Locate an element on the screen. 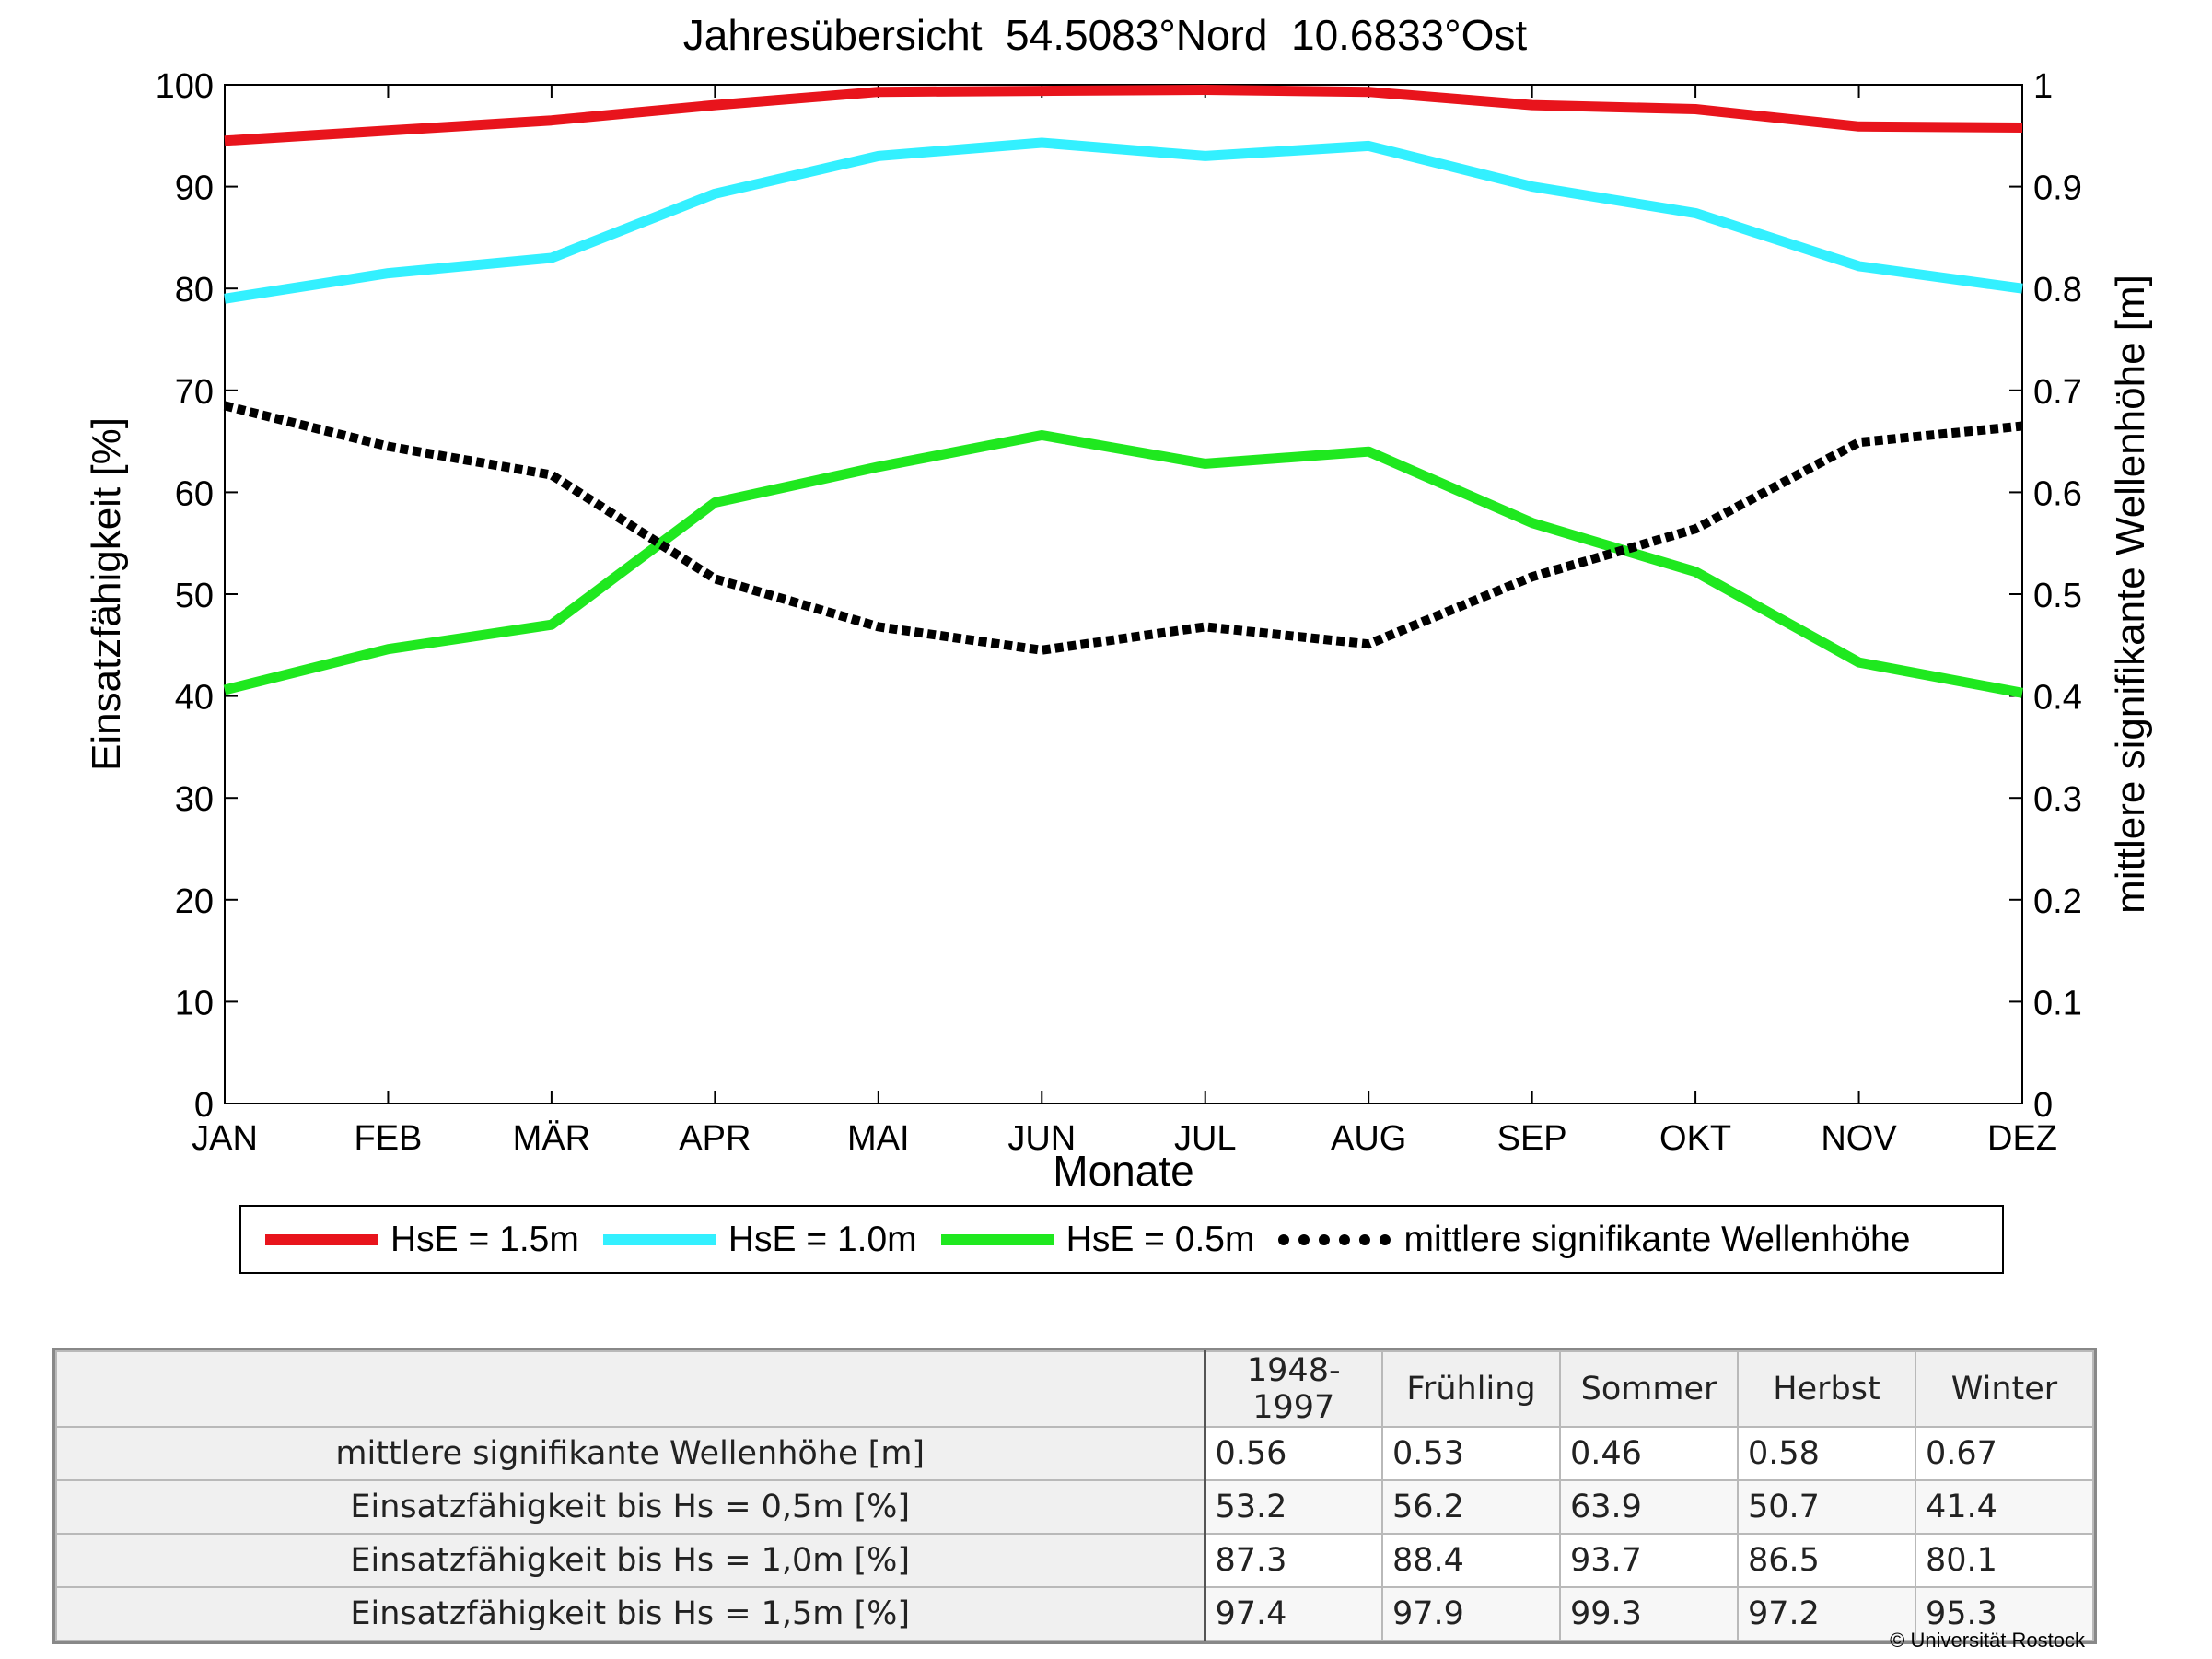 The width and height of the screenshot is (2212, 1659). right-tick-label: 0.7 is located at coordinates (2057, 392).